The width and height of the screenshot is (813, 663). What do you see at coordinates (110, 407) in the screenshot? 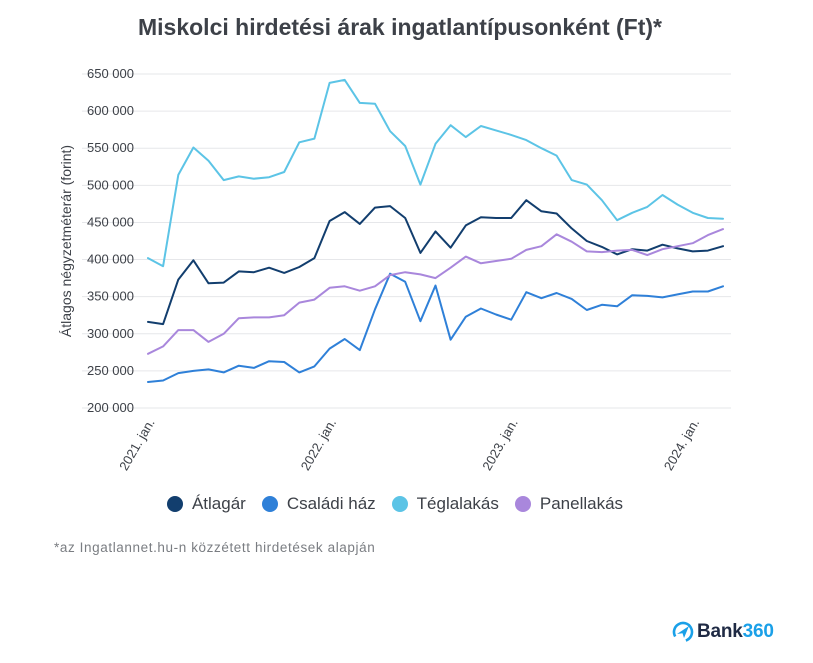
I see `y-tick-label: 200 000` at bounding box center [110, 407].